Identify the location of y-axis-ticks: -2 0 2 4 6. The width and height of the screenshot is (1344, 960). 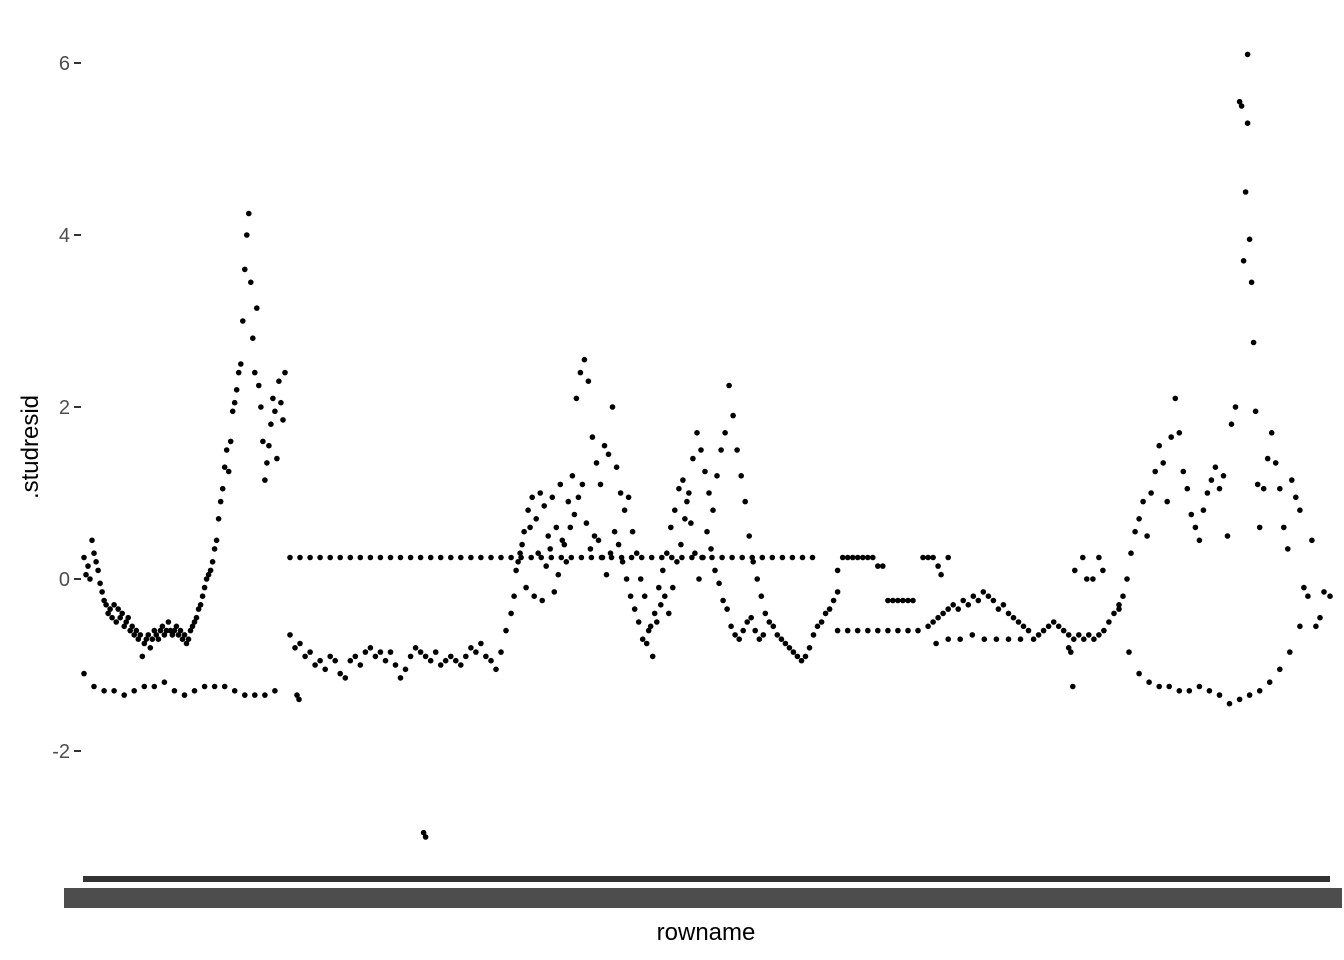
(66, 408).